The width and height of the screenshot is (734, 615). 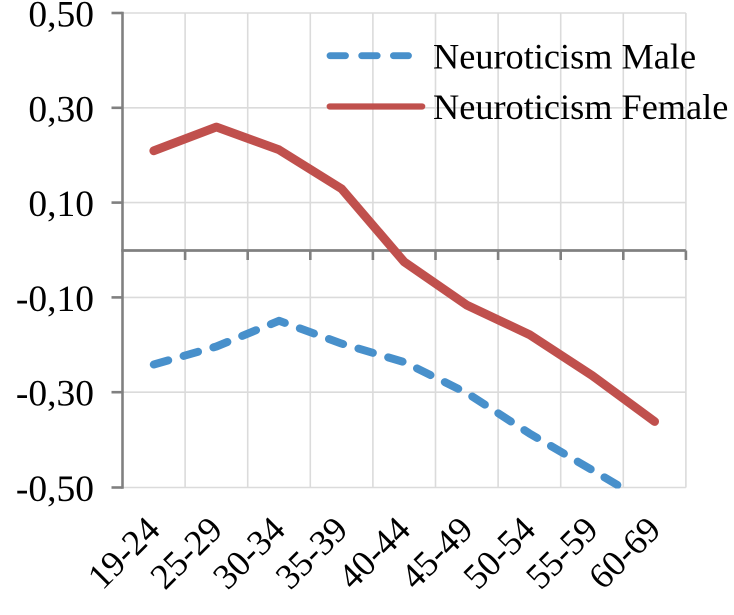 I want to click on svg-text: 0,30, so click(x=61, y=109).